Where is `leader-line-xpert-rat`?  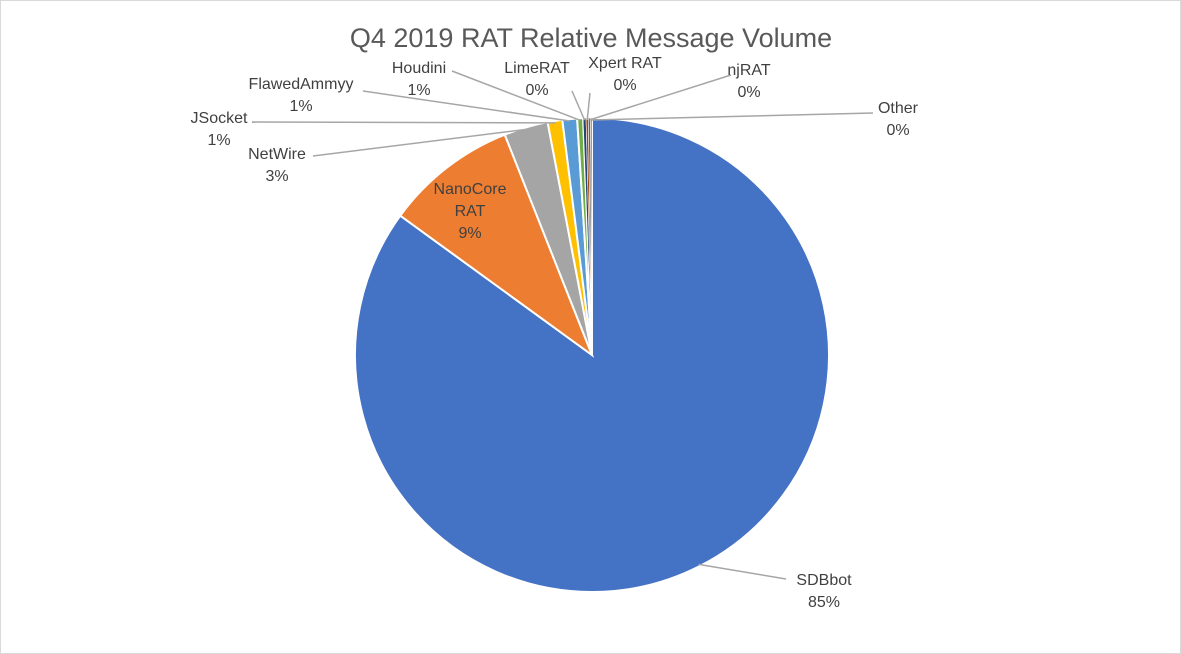 leader-line-xpert-rat is located at coordinates (588, 106).